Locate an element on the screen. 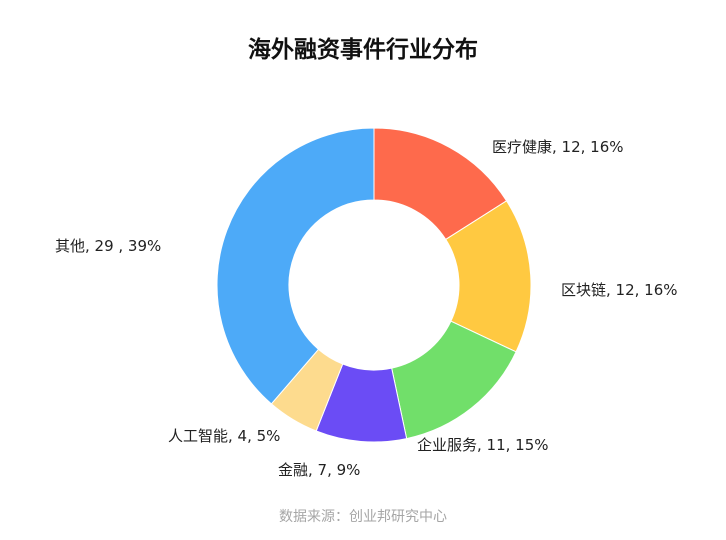  slice-label-2: 企业服务, 11, 15% is located at coordinates (483, 445).